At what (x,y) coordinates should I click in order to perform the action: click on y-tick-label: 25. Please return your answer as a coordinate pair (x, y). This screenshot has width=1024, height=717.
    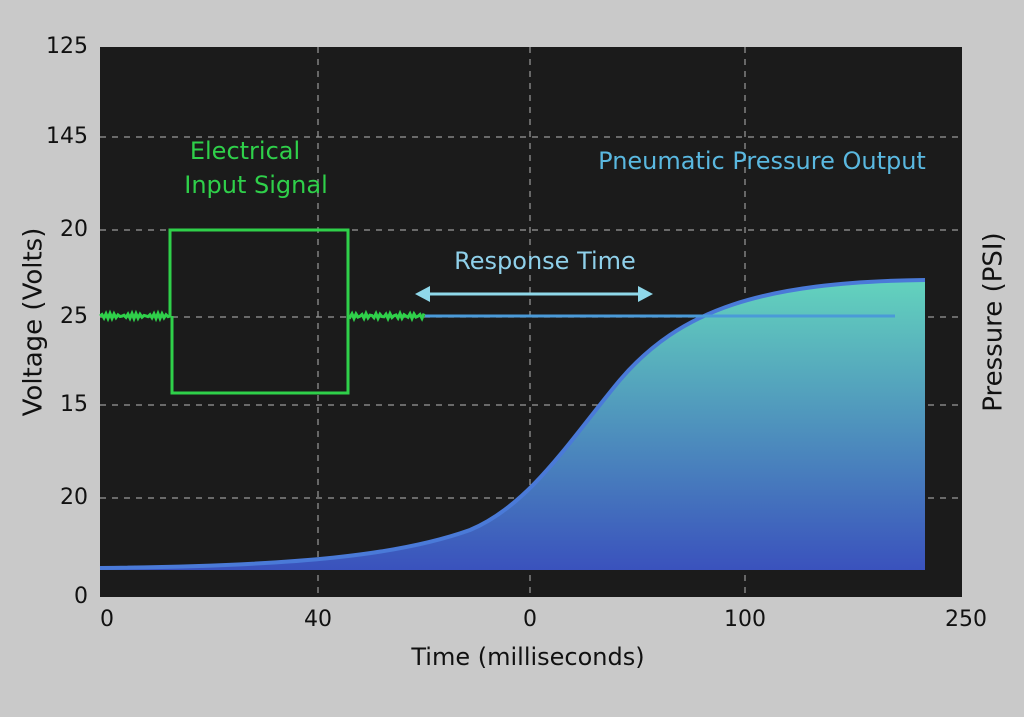
    Looking at the image, I should click on (74, 316).